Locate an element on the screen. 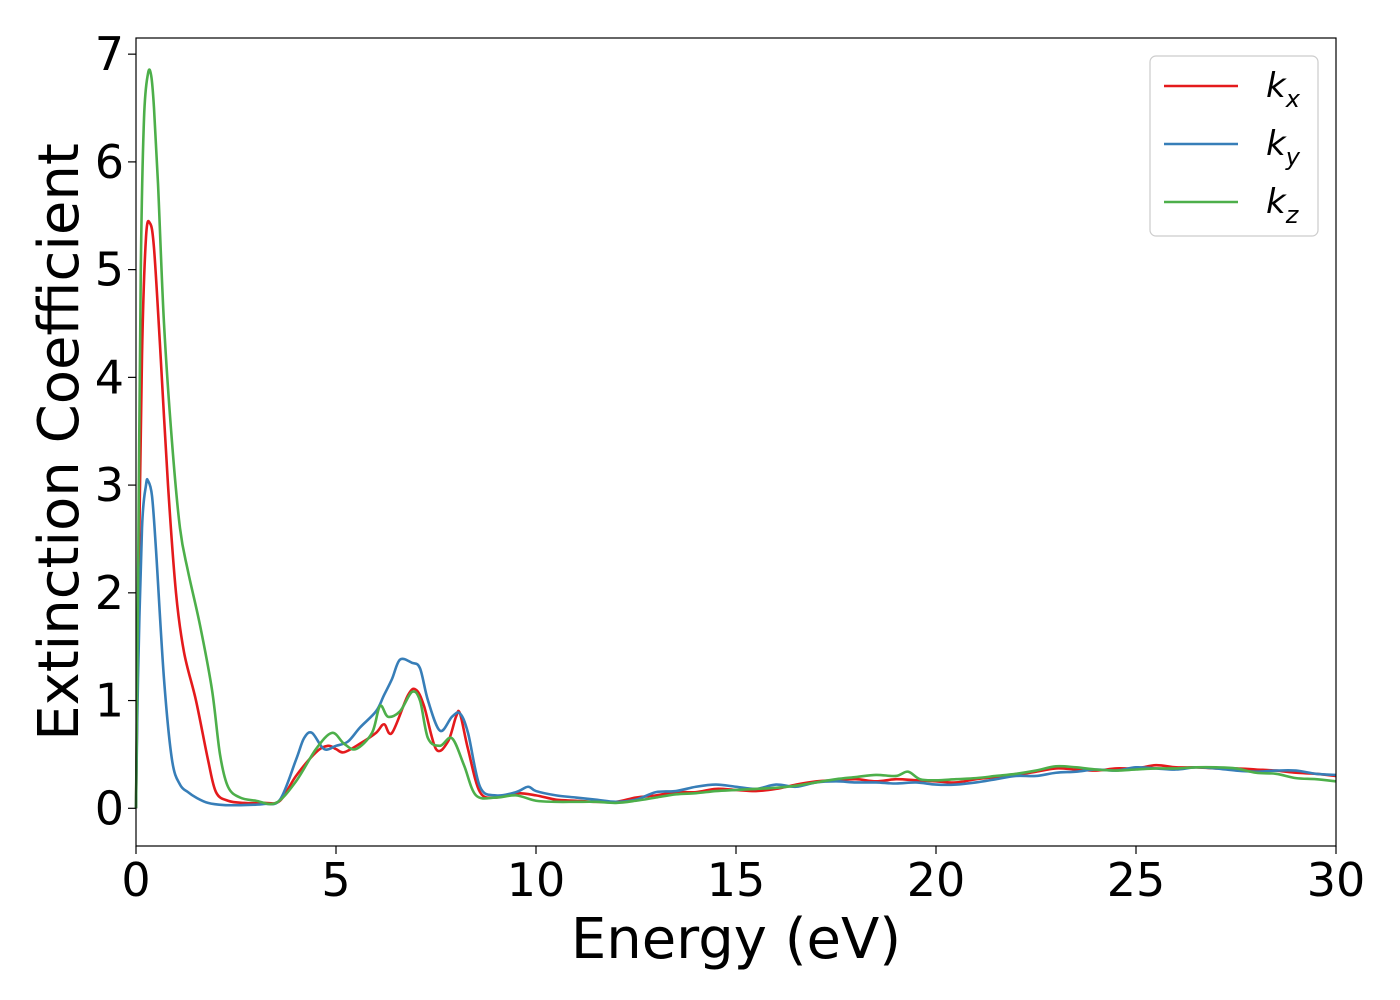 This screenshot has width=1400, height=1000. x-axis-ticks: 0 5 10 15 20 25 30 is located at coordinates (743, 876).